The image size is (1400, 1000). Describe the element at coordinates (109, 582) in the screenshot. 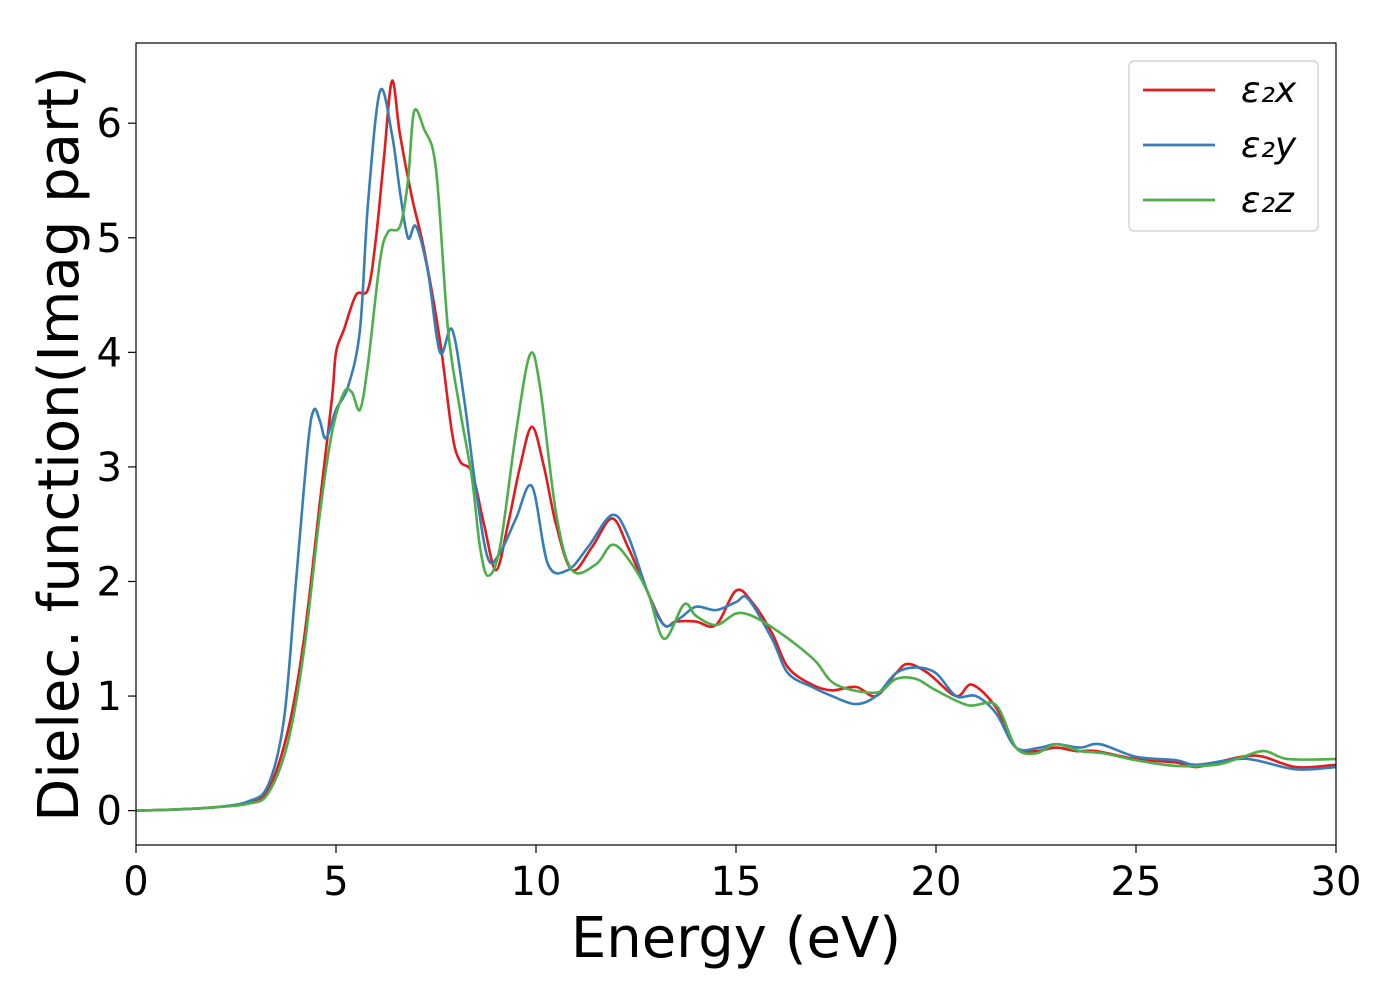

I see `y-tick-label-2: 2` at that location.